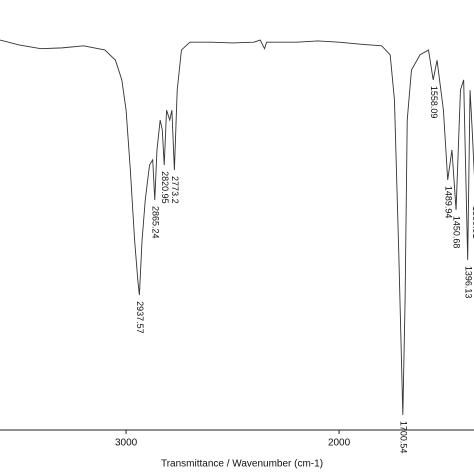 Image resolution: width=474 pixels, height=474 pixels. What do you see at coordinates (468, 282) in the screenshot?
I see `peak-label: 1396.13` at bounding box center [468, 282].